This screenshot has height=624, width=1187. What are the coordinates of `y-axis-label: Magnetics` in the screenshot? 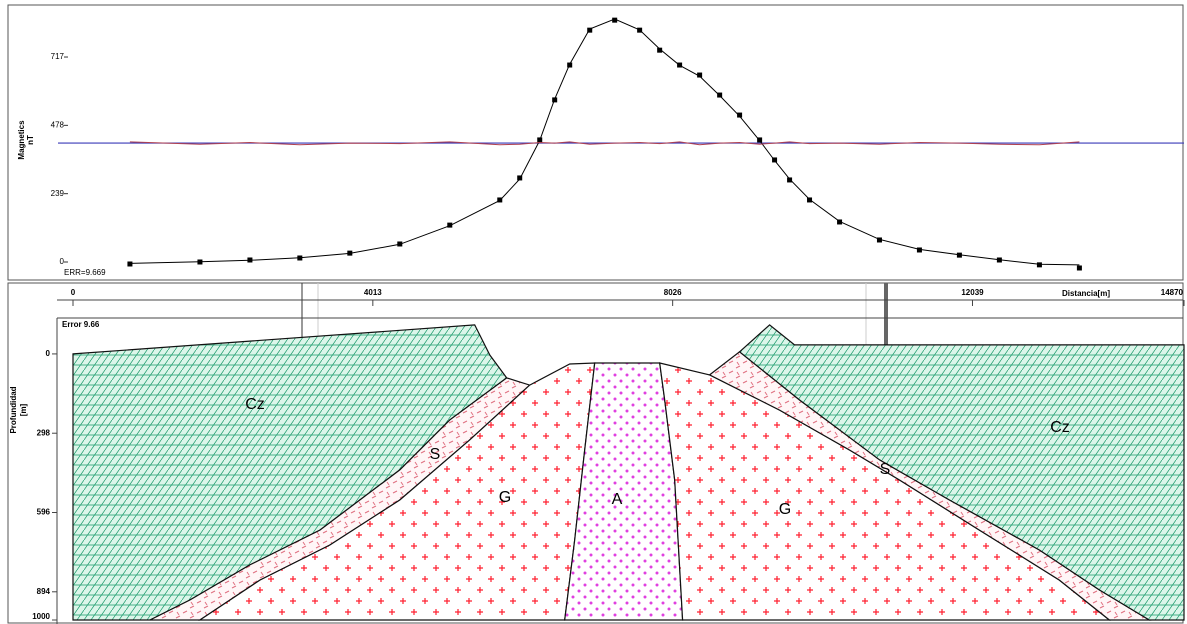 It's located at (21, 140).